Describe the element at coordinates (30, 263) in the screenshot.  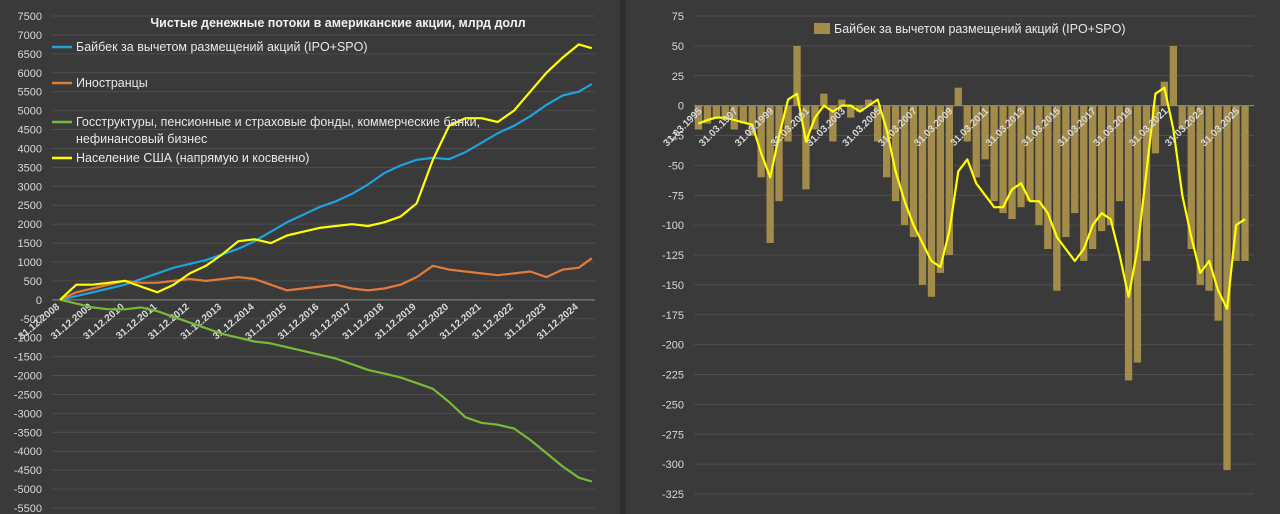
I see `y-tick-label: 1000` at that location.